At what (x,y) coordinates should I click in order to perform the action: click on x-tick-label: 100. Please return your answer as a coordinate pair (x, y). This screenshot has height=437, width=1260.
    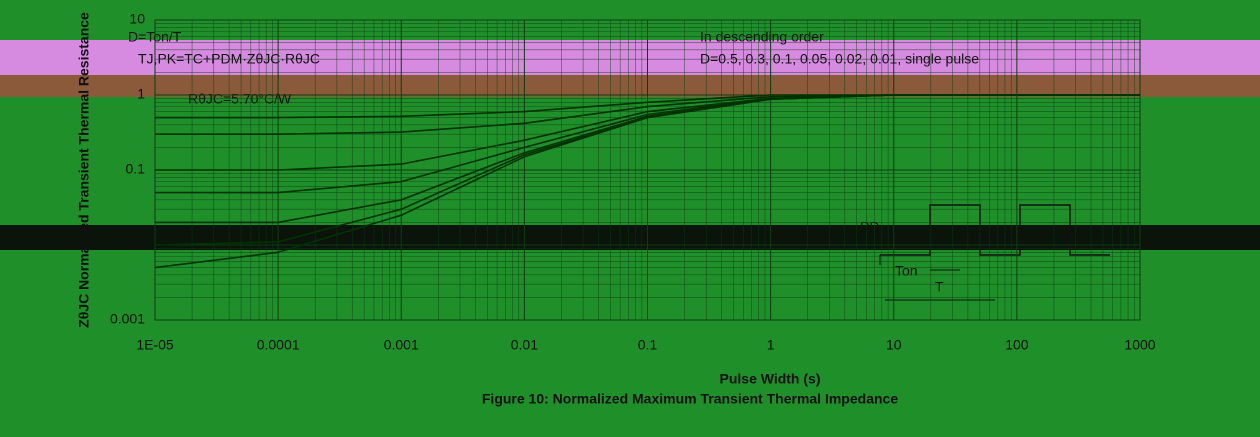
    Looking at the image, I should click on (1017, 345).